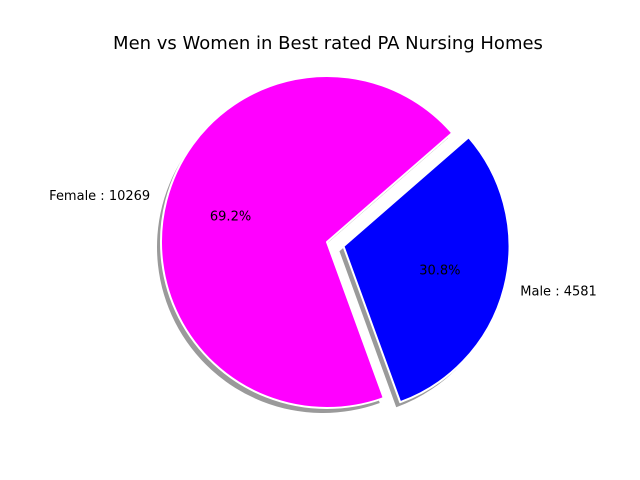  I want to click on slice-percent-male: 30.8%, so click(439, 271).